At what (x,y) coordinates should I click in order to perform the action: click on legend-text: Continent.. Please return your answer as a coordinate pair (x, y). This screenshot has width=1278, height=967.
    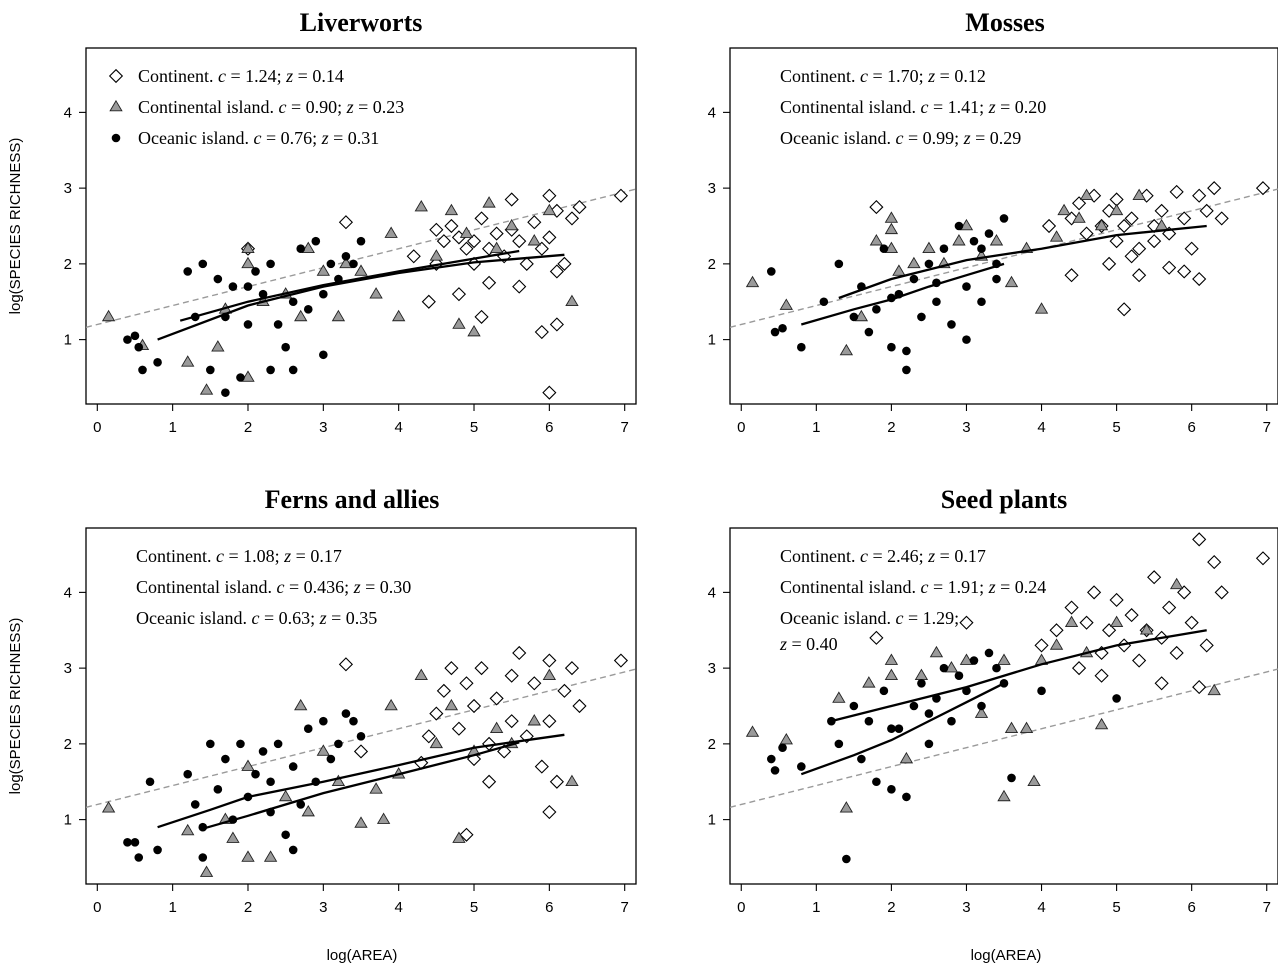
    Looking at the image, I should click on (176, 556).